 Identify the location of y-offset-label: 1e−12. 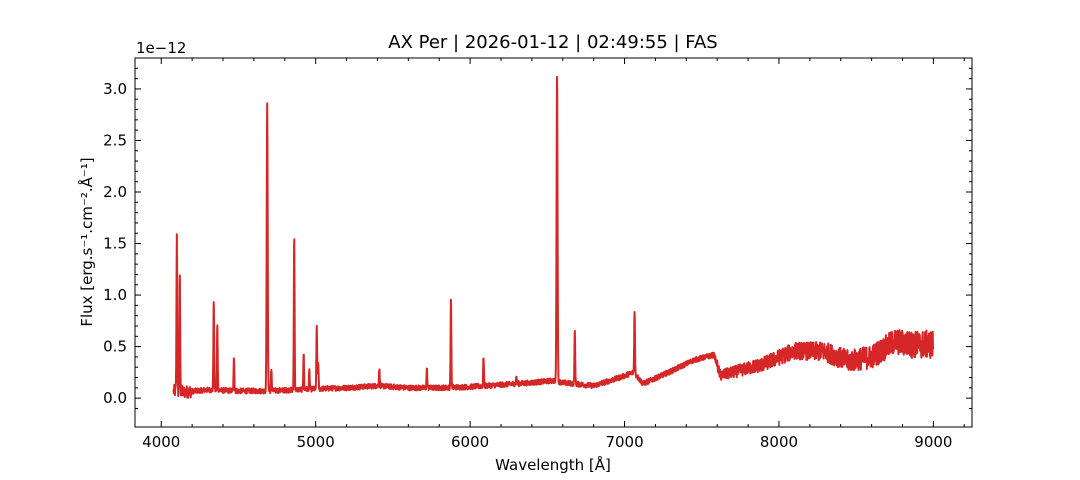
(161, 48).